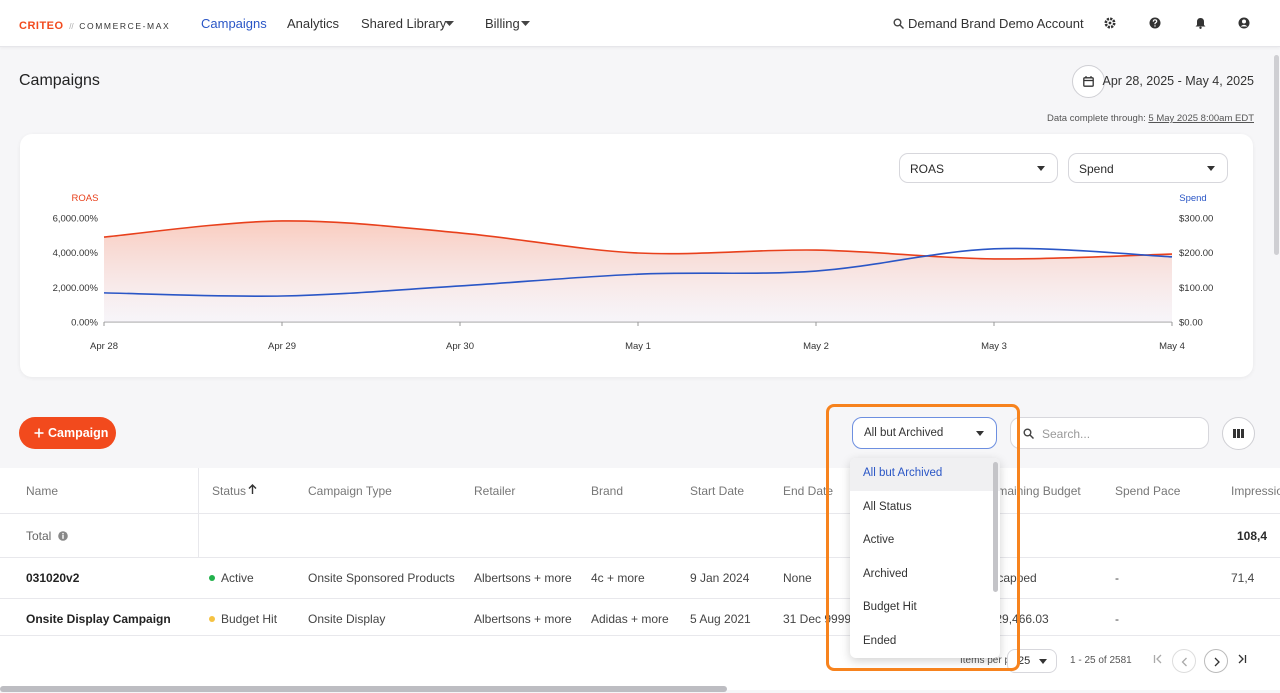 The height and width of the screenshot is (693, 1280). Describe the element at coordinates (924, 433) in the screenshot. I see `status-filter-select: All but Archived` at that location.